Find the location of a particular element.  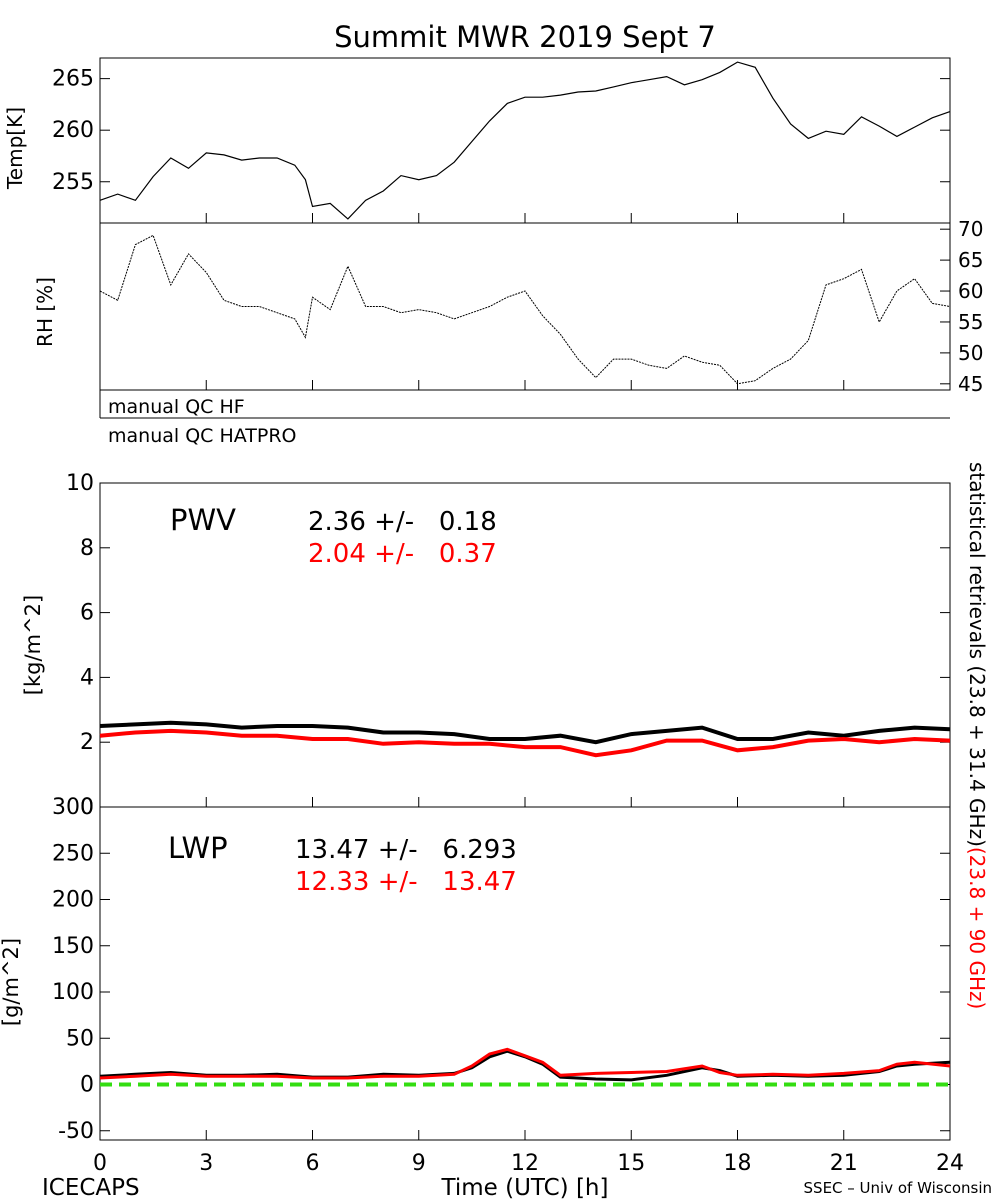

rh-tick-label: 70 is located at coordinates (970, 229).